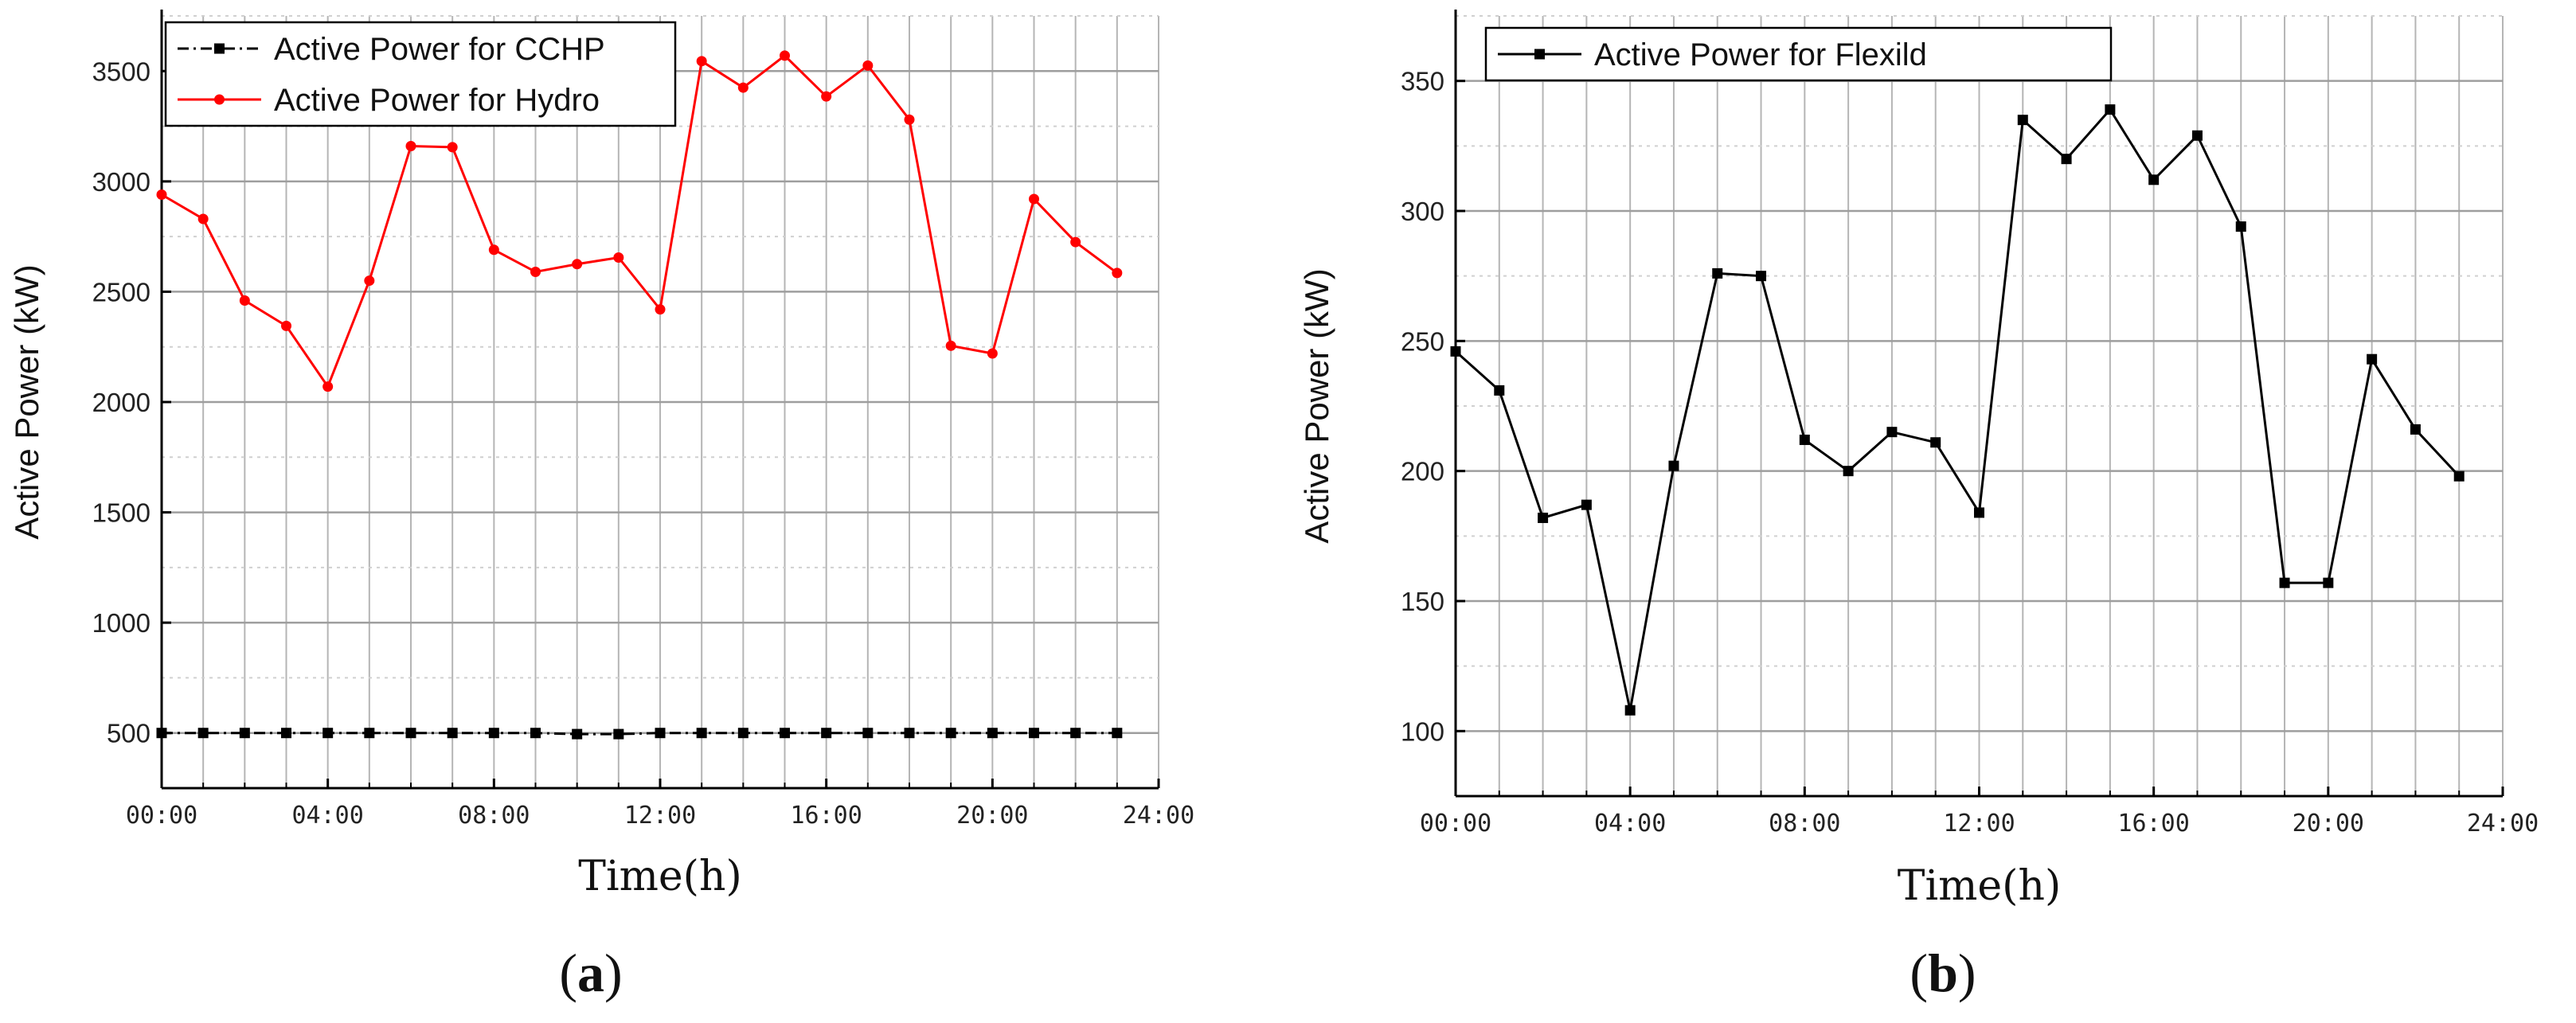 This screenshot has height=1023, width=2576. I want to click on x-tick-label: 20:00, so click(2328, 824).